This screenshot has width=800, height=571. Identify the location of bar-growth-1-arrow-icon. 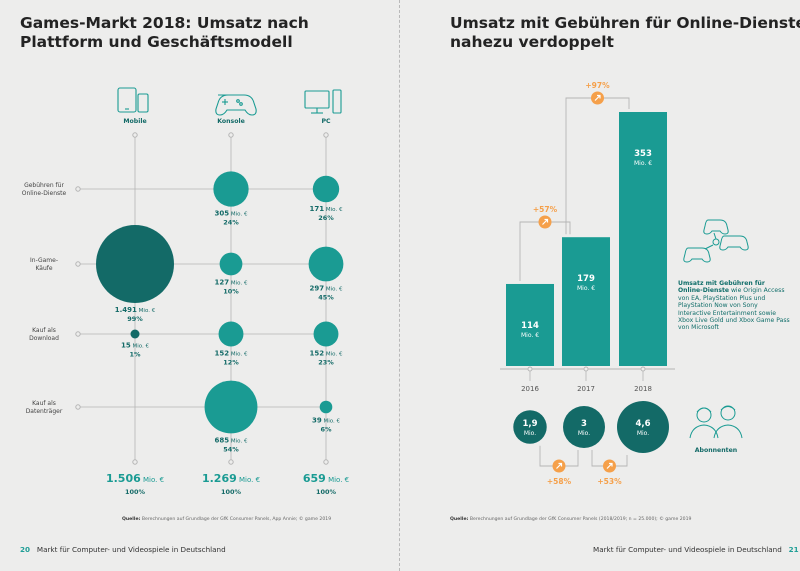
(545, 221).